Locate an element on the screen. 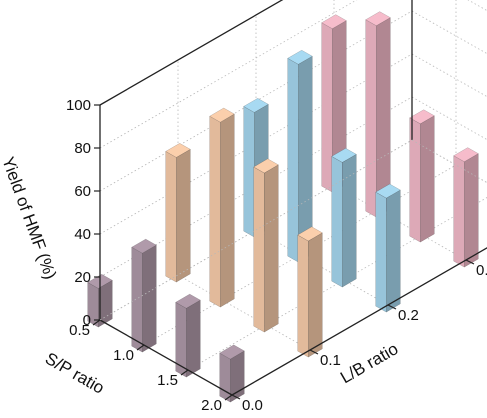 The height and width of the screenshot is (418, 487). bar-sp1.5-lb0.1 is located at coordinates (266, 245).